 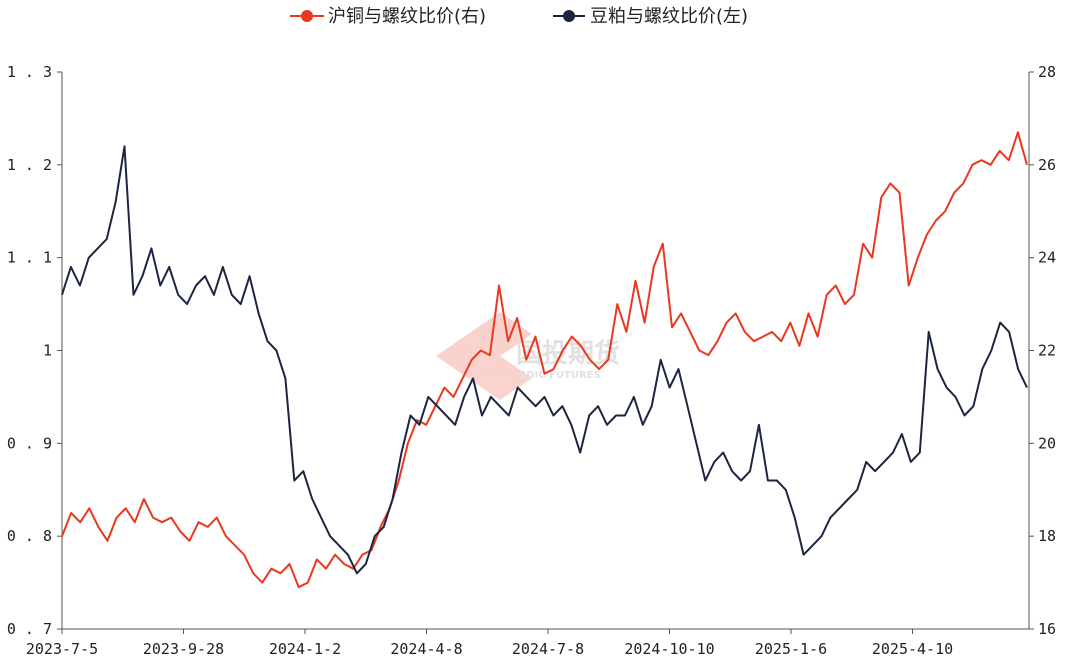 What do you see at coordinates (560, 375) in the screenshot?
I see `watermark-subtext: SDIC FUTURES` at bounding box center [560, 375].